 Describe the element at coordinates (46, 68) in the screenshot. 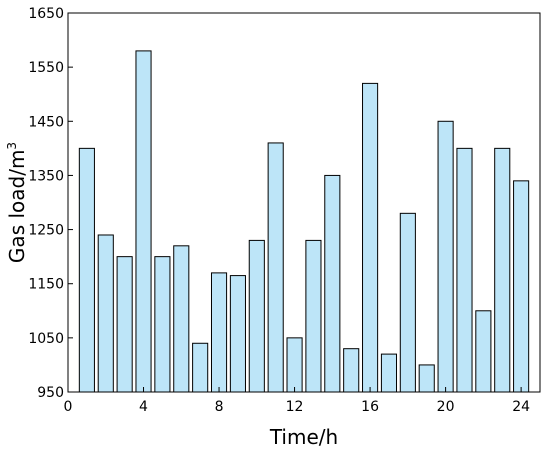

I see `y-tick-label: 1550` at that location.